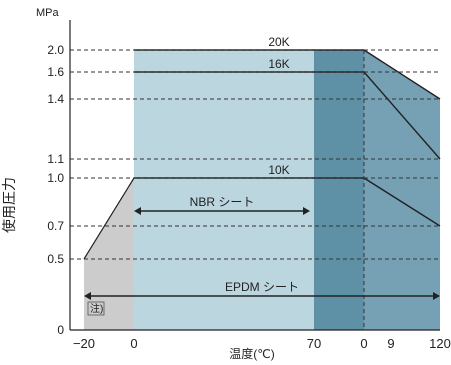 The image size is (451, 365). Describe the element at coordinates (339, 190) in the screenshot. I see `mid-temp-region` at that location.